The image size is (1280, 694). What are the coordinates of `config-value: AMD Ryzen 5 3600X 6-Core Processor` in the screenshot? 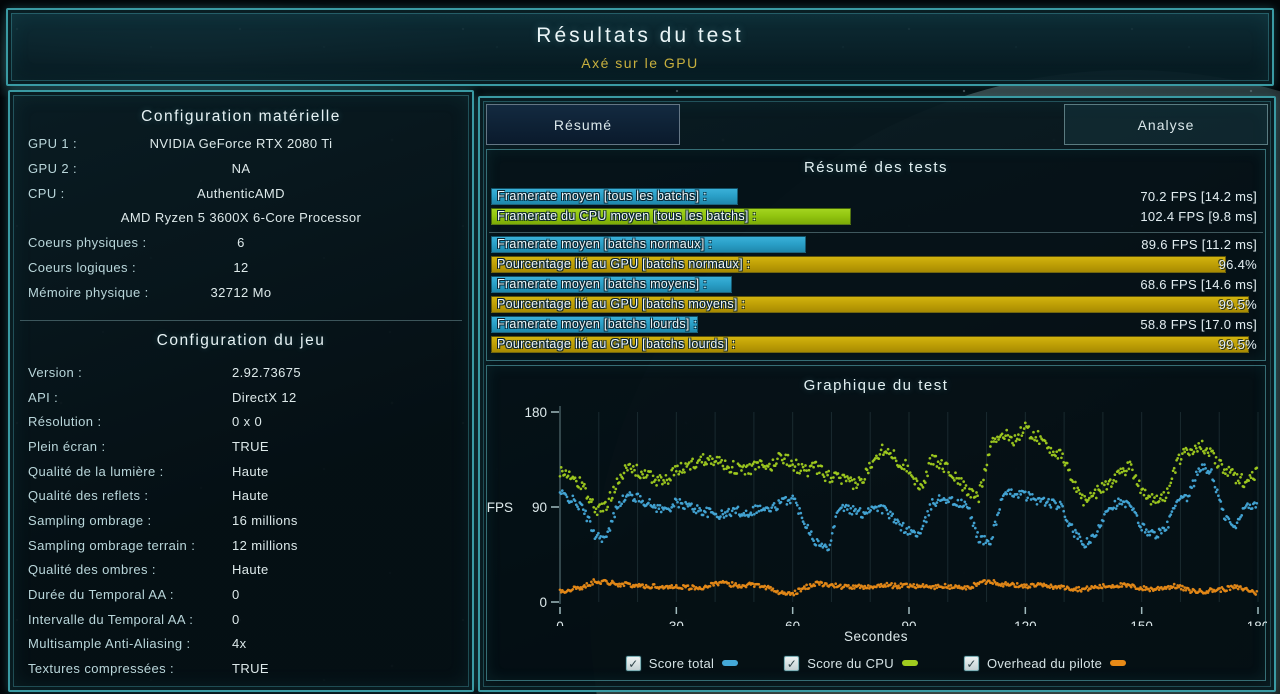 It's located at (241, 217).